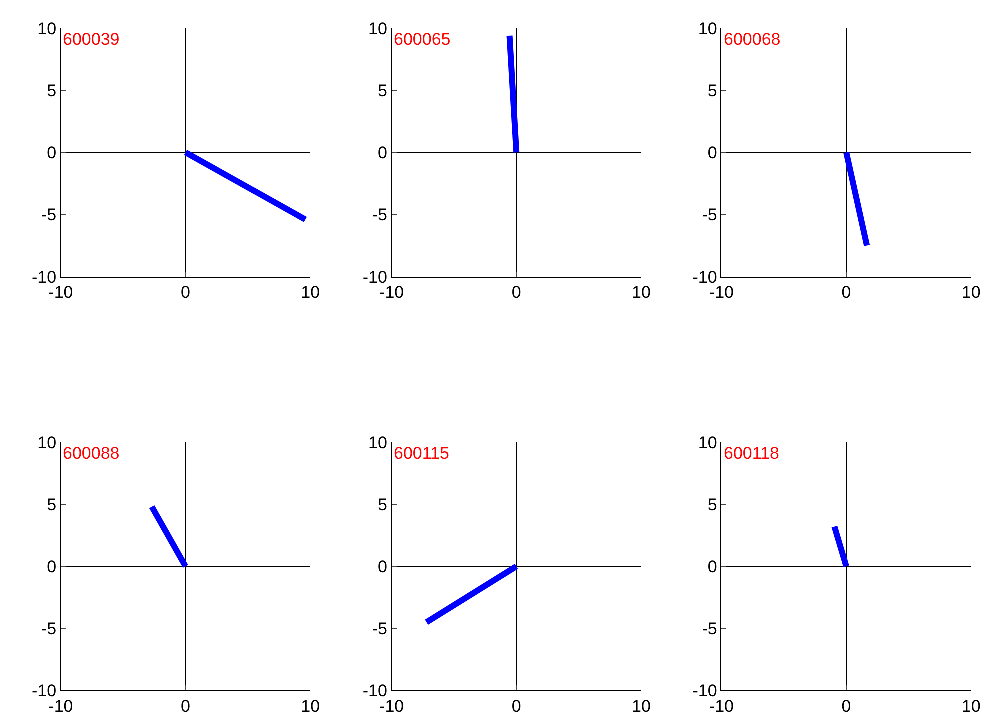  What do you see at coordinates (422, 39) in the screenshot?
I see `annotation: 600065` at bounding box center [422, 39].